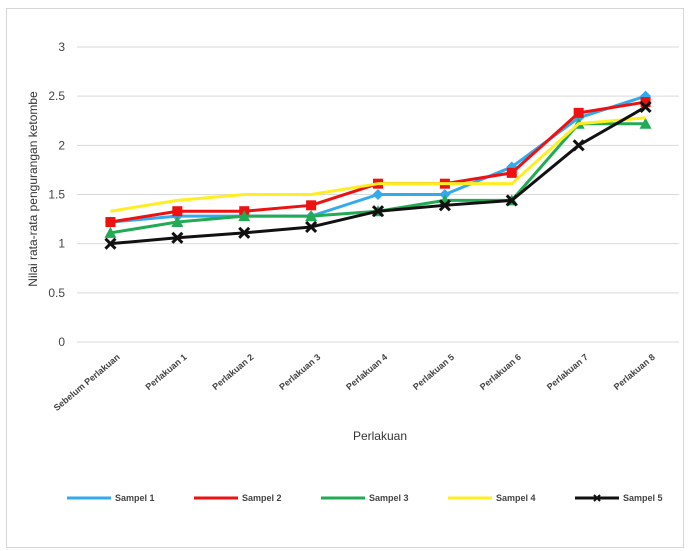 Image resolution: width=688 pixels, height=551 pixels. I want to click on y-tick-labels: 0 0.5 1 1.5 2 2.5 3, so click(56, 194).